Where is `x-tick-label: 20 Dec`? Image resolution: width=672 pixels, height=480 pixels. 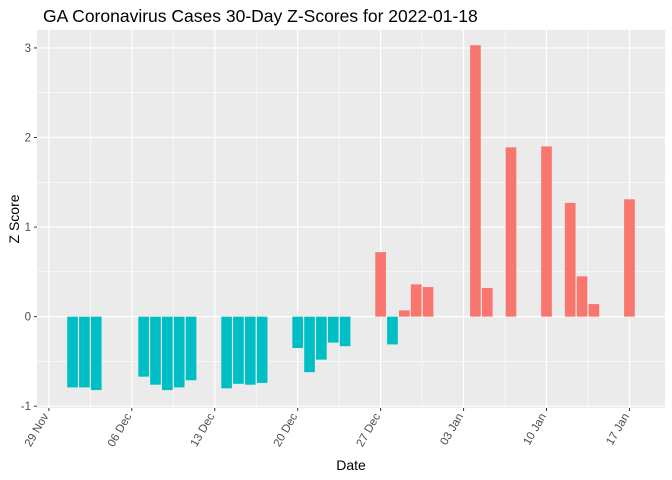
x-tick-label: 20 Dec is located at coordinates (286, 430).